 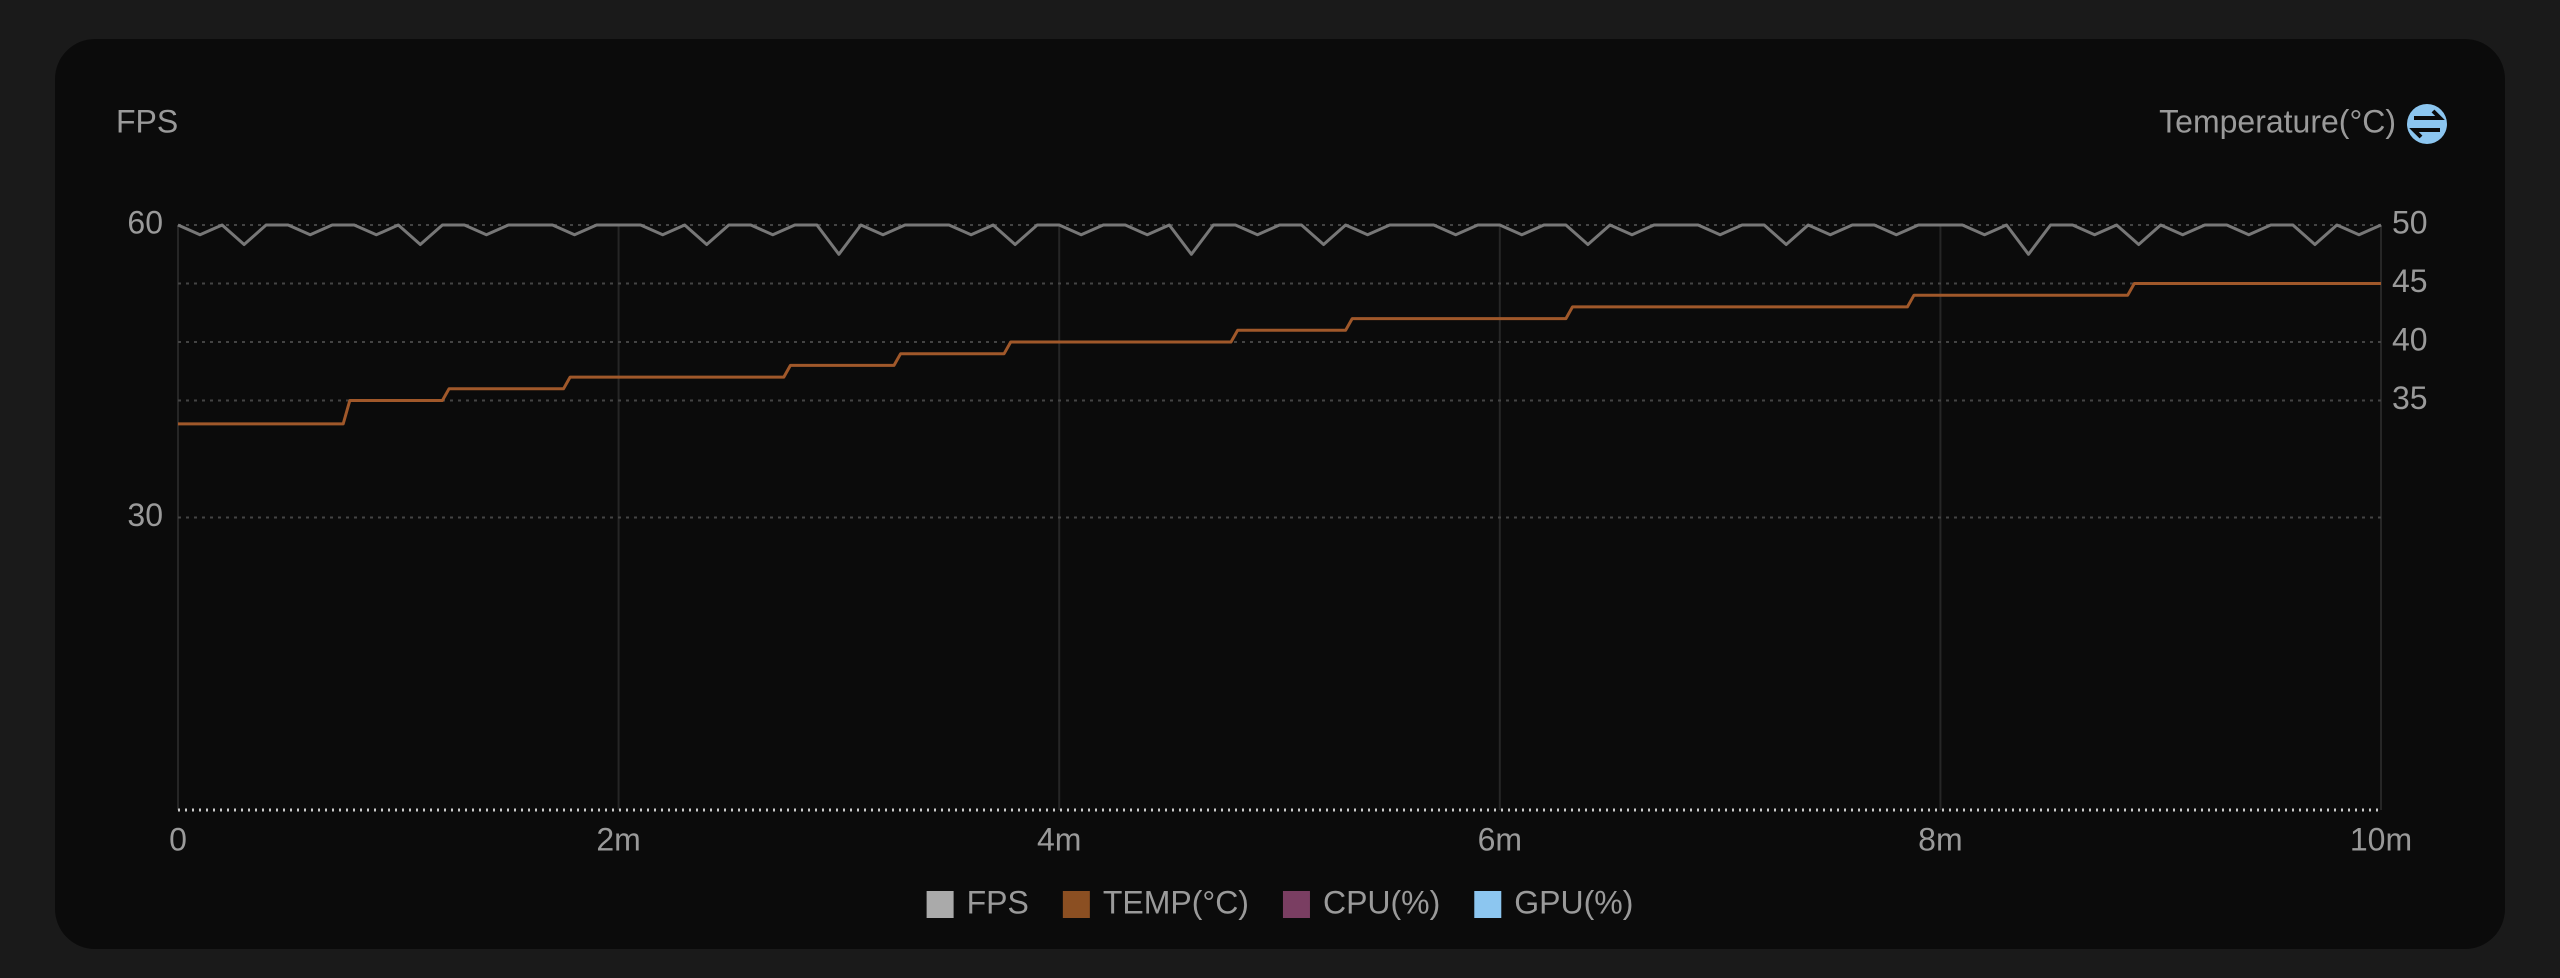 What do you see at coordinates (2410, 339) in the screenshot?
I see `y2-tick-label: 40` at bounding box center [2410, 339].